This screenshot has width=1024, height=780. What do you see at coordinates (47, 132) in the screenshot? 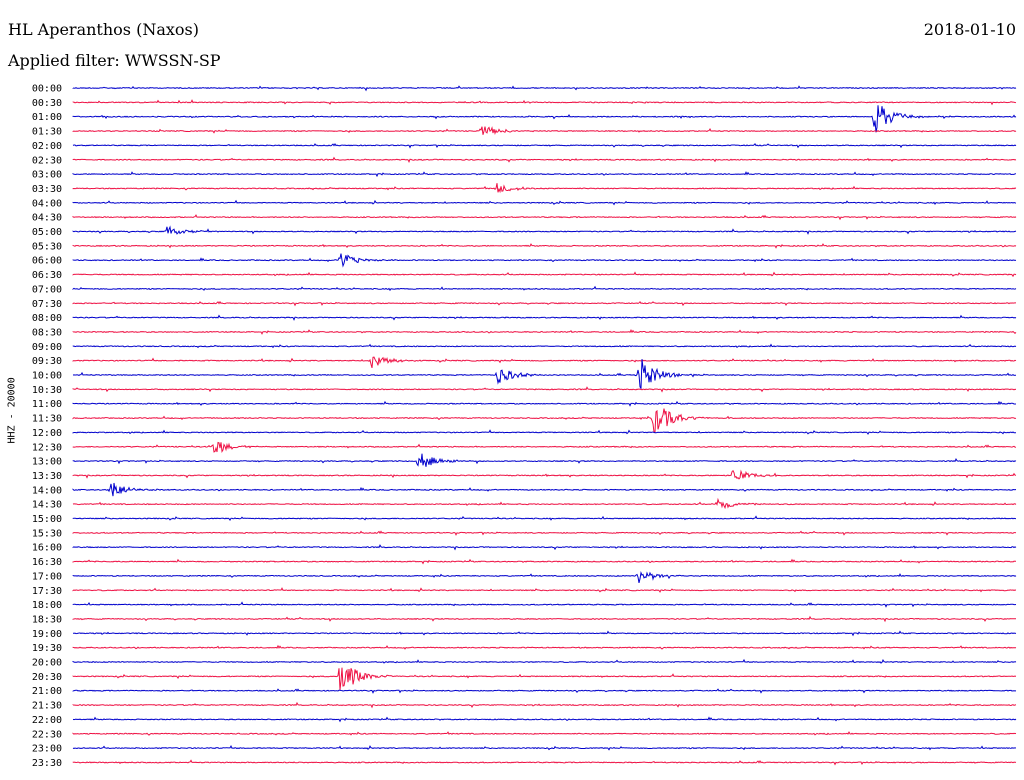
I see `time-label: 01:30` at bounding box center [47, 132].